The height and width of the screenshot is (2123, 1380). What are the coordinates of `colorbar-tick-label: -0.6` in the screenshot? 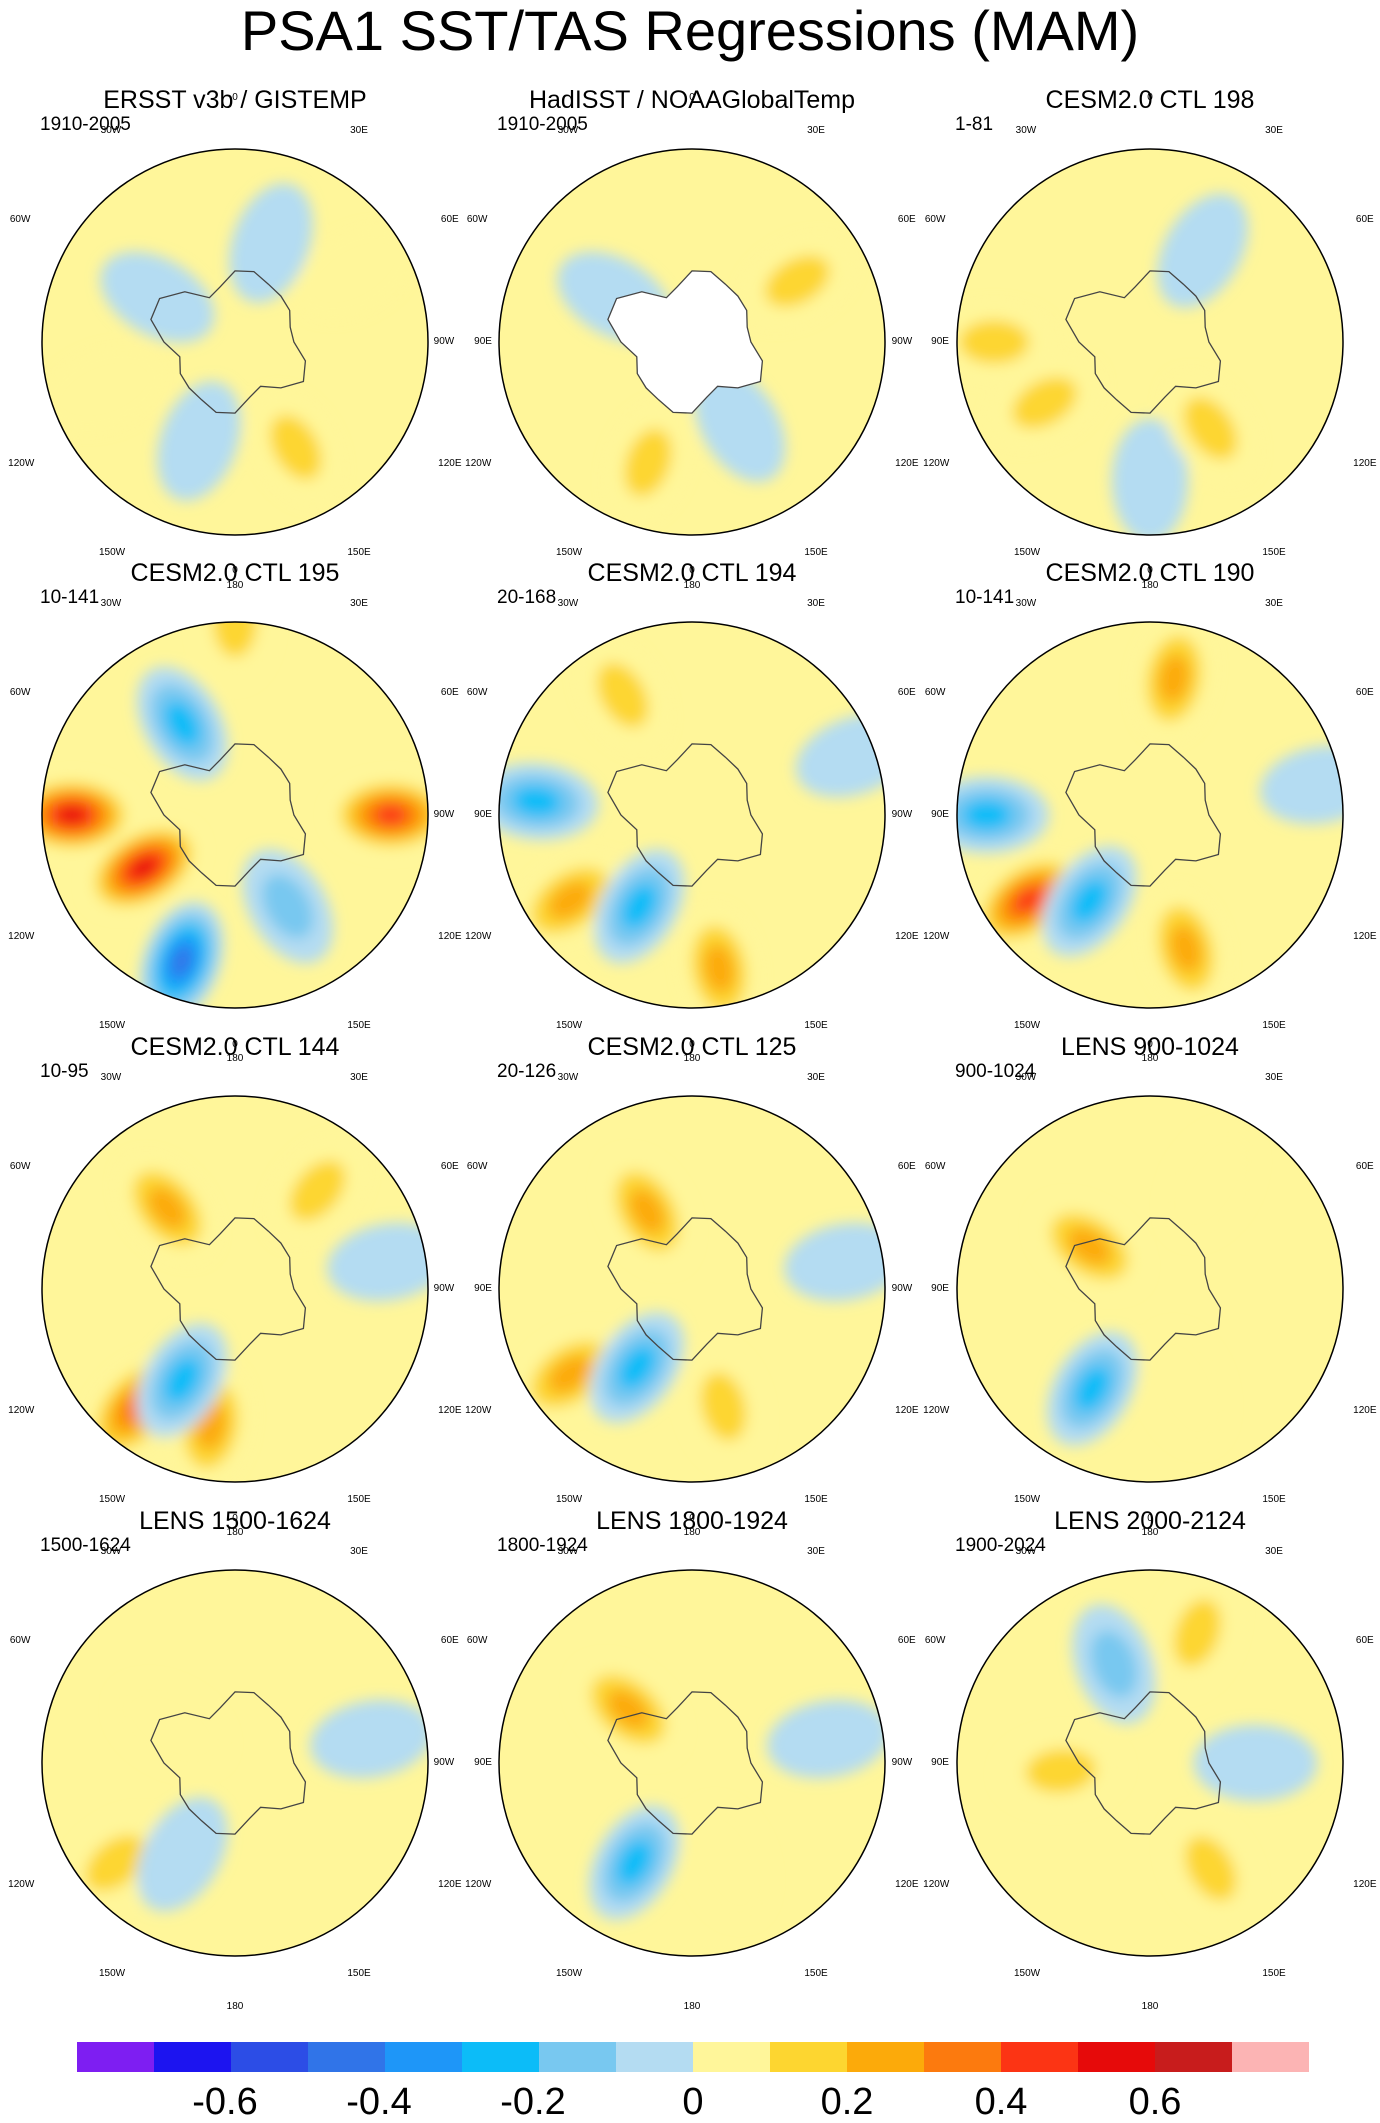 It's located at (225, 2102).